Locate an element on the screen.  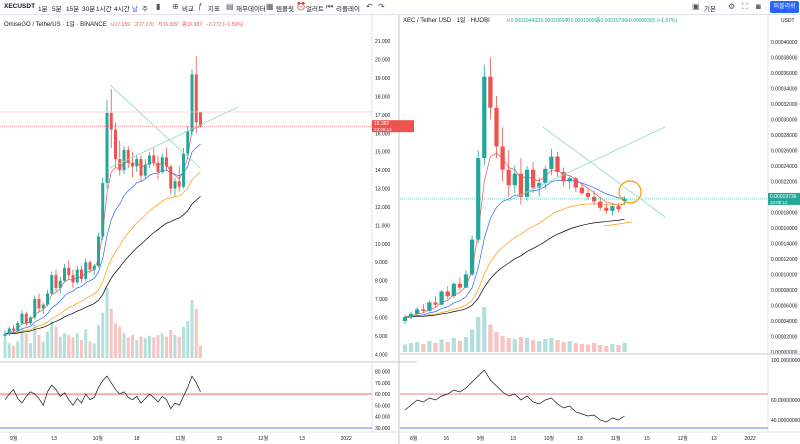
price-tick-label: 15.000 is located at coordinates (383, 153).